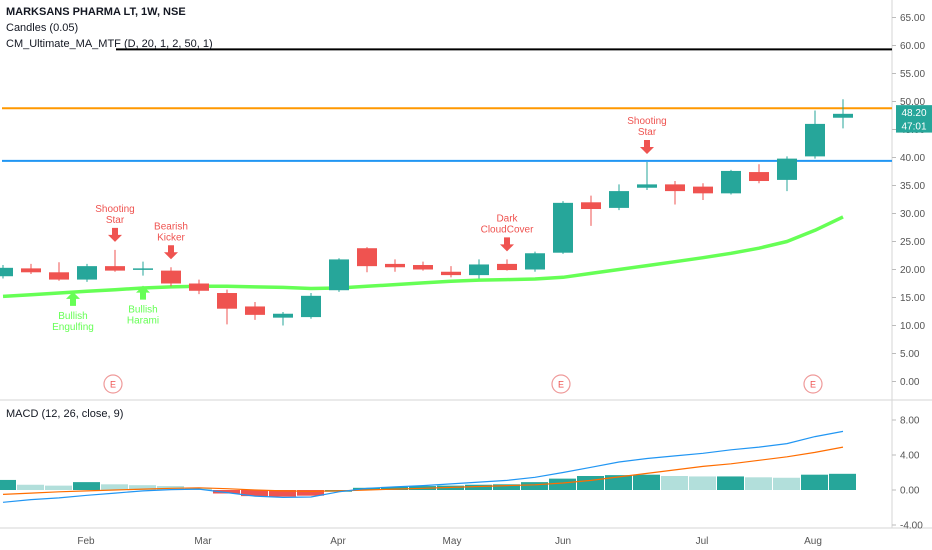 The image size is (932, 550). I want to click on time-tick-label: May, so click(452, 541).